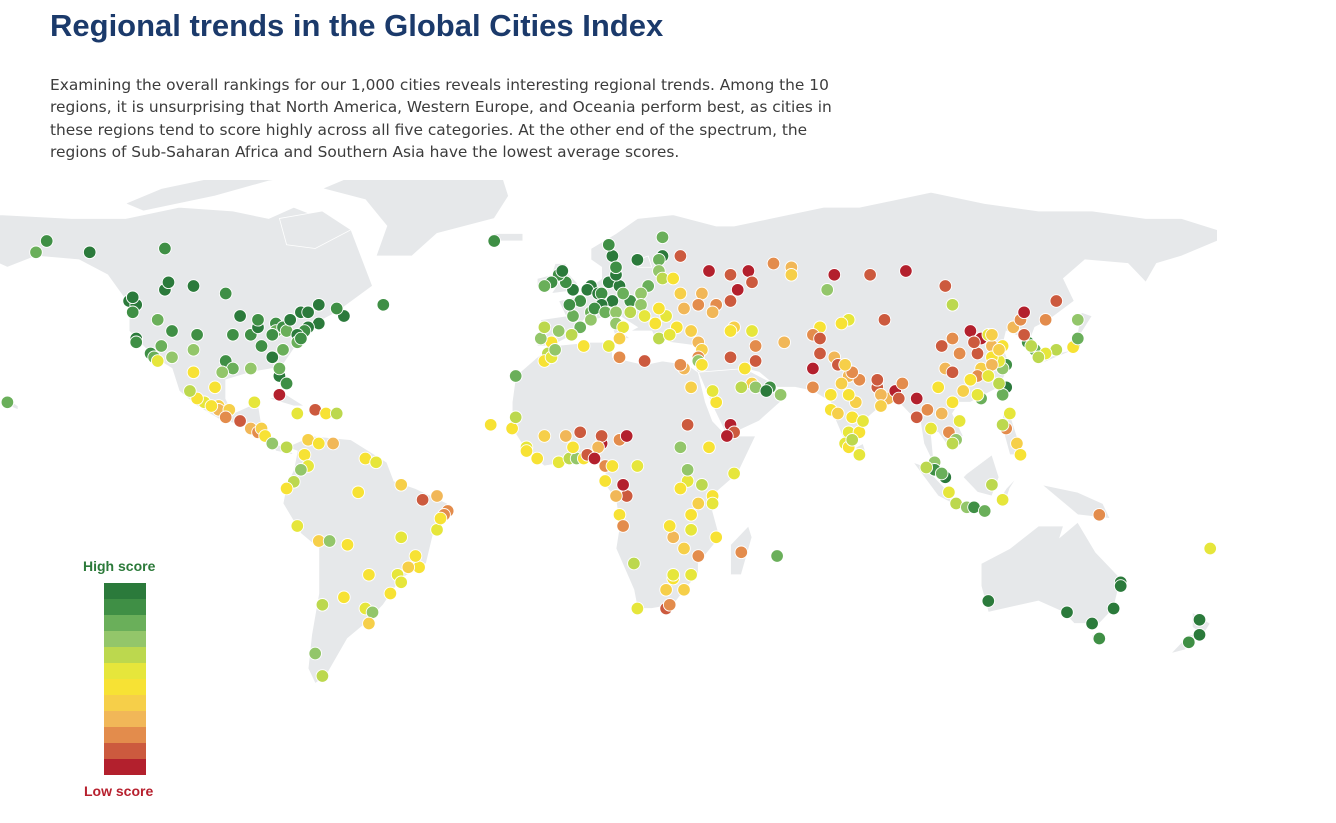  What do you see at coordinates (315, 229) in the screenshot?
I see `land-baffin` at bounding box center [315, 229].